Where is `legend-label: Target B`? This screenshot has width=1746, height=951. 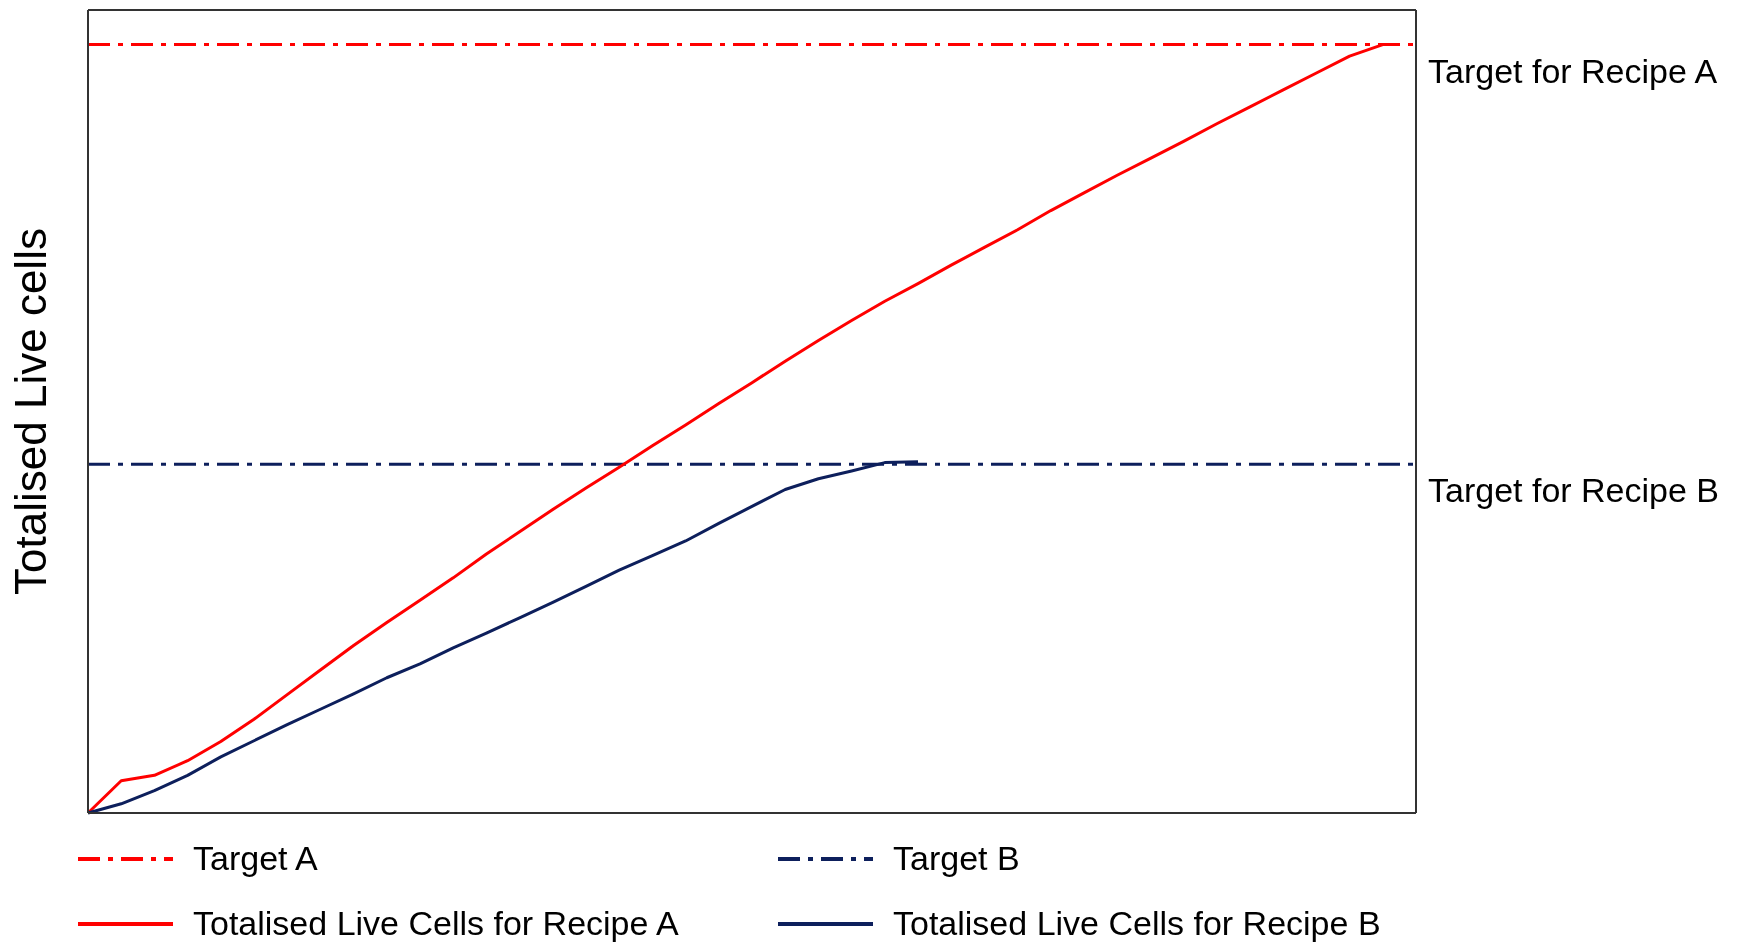
legend-label: Target B is located at coordinates (956, 858).